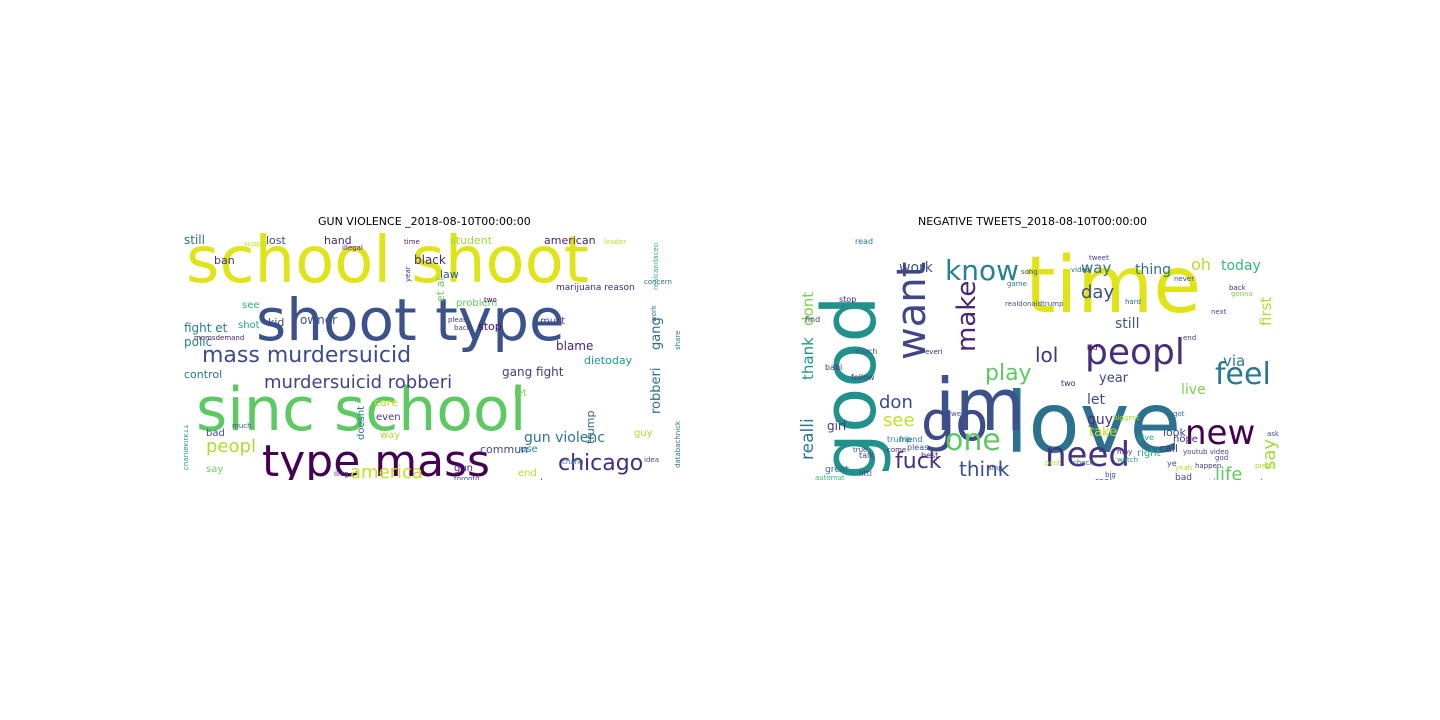 This screenshot has height=720, width=1440. What do you see at coordinates (678, 340) in the screenshot?
I see `cloud-word: share` at bounding box center [678, 340].